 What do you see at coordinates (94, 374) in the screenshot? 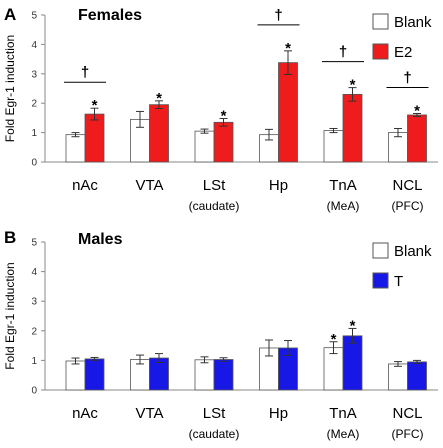
I see `bar-t-nac` at bounding box center [94, 374].